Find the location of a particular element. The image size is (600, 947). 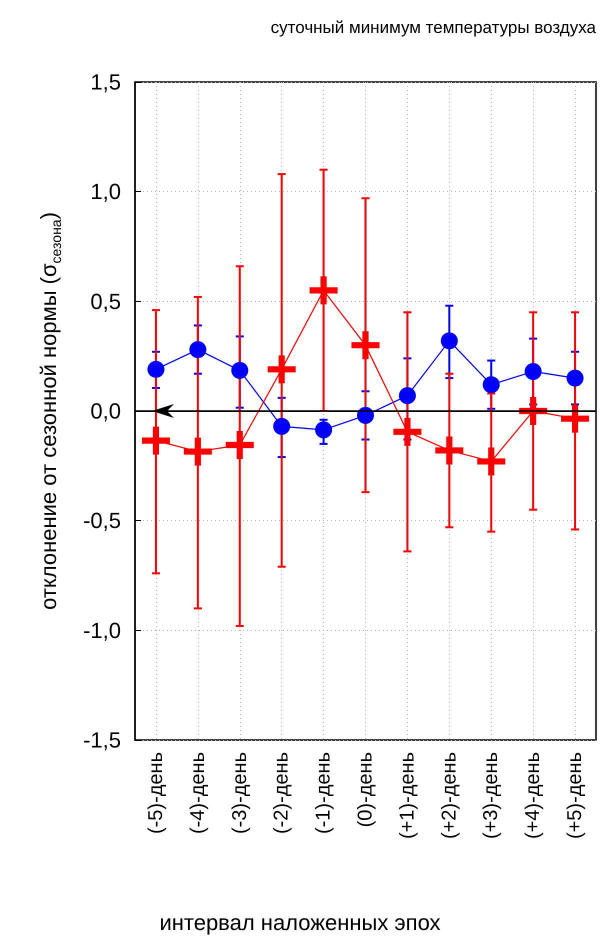

x-tick-label: (+2)-день is located at coordinates (449, 796).